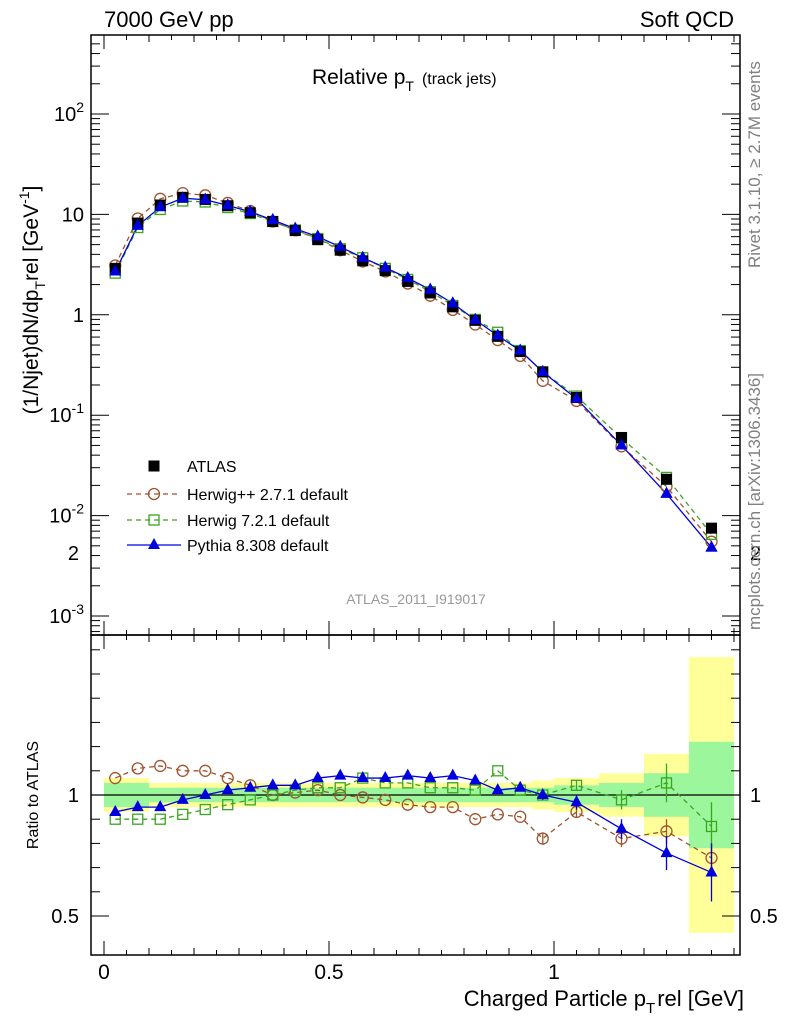 The width and height of the screenshot is (786, 1024). I want to click on legend-label: ATLAS, so click(212, 467).